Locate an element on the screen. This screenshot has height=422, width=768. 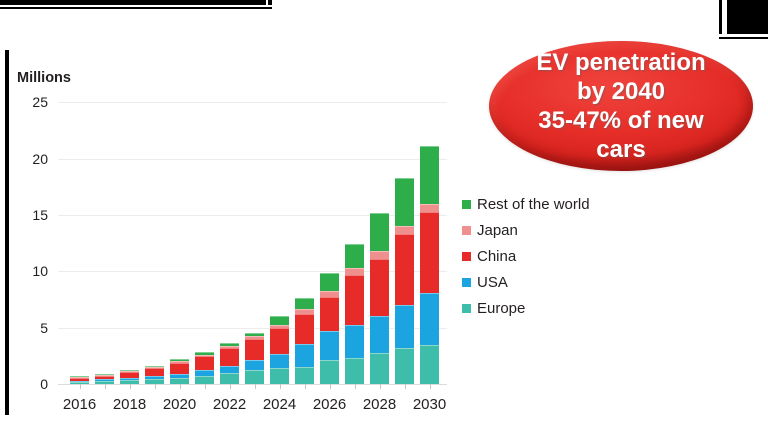
y-tick-label-0: 0 is located at coordinates (44, 384).